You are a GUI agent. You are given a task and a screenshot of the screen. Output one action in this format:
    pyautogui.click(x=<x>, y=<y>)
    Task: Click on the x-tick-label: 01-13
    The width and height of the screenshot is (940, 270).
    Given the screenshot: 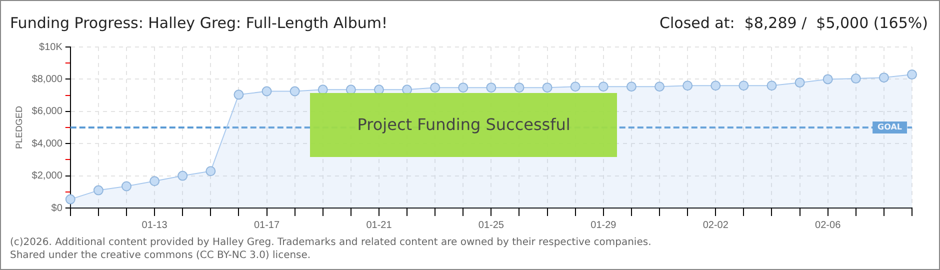 What is the action you would take?
    pyautogui.click(x=155, y=225)
    